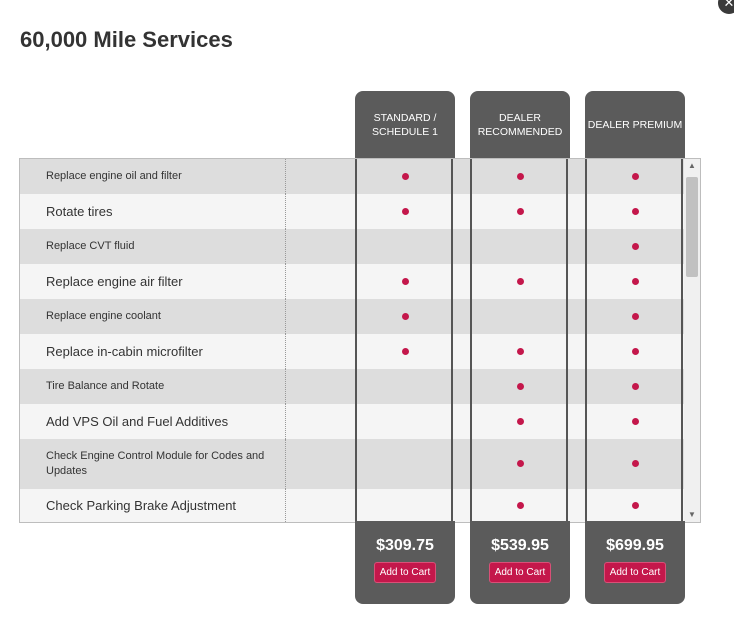 The height and width of the screenshot is (619, 734). Describe the element at coordinates (692, 340) in the screenshot. I see `vertical-scrollbar: ▲ ▼` at that location.